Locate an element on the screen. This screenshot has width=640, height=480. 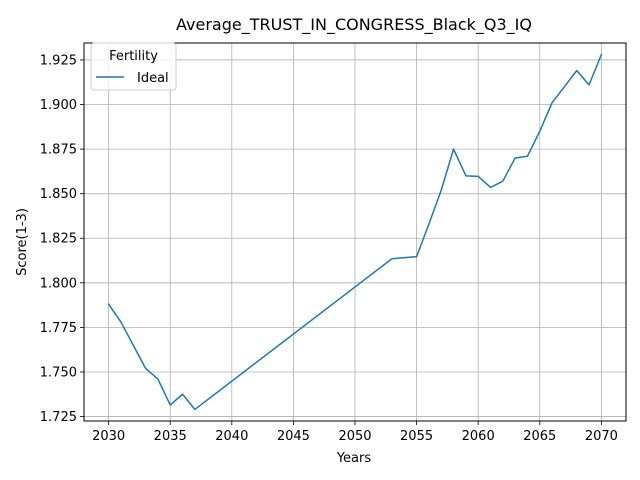
x-tick-label: 2030 is located at coordinates (108, 436).